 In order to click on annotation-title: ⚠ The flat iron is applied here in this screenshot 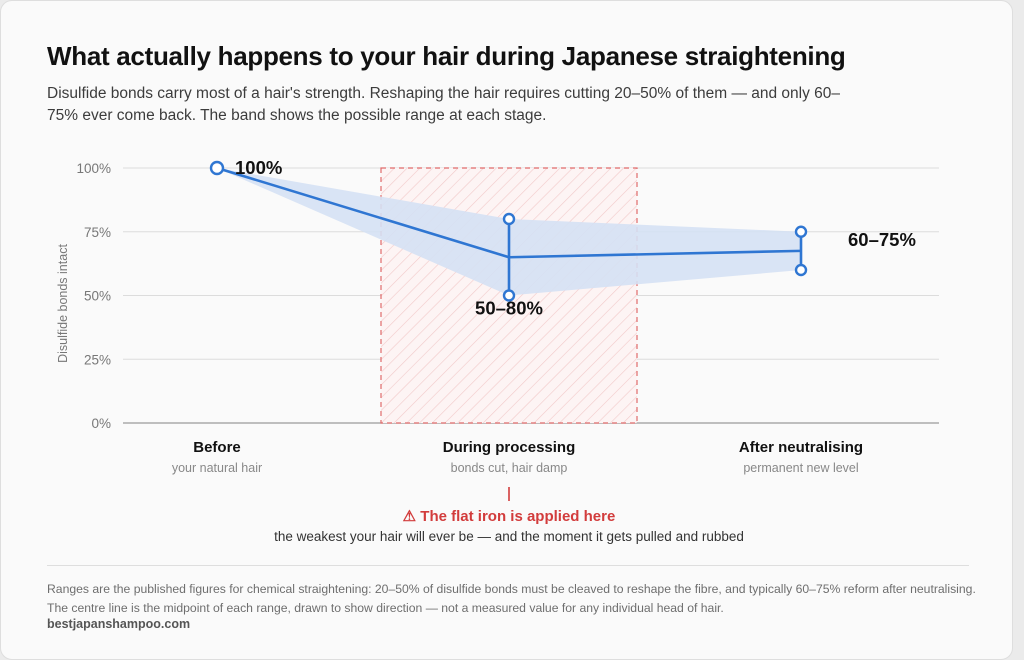, I will do `click(509, 516)`.